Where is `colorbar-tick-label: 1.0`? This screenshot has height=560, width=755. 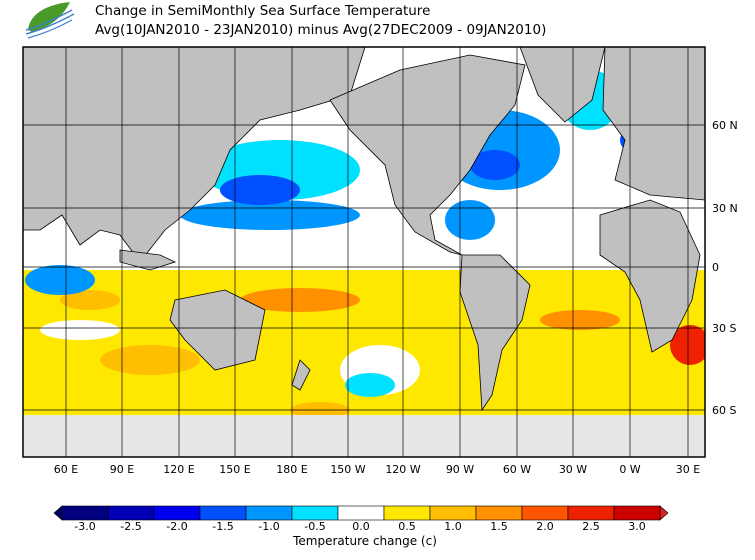 colorbar-tick-label: 1.0 is located at coordinates (453, 526).